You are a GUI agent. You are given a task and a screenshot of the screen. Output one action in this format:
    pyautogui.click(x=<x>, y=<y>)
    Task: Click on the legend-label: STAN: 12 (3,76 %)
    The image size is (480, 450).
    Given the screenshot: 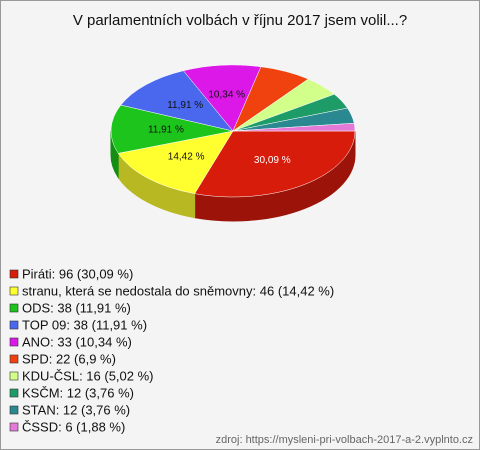 What is the action you would take?
    pyautogui.click(x=76, y=409)
    